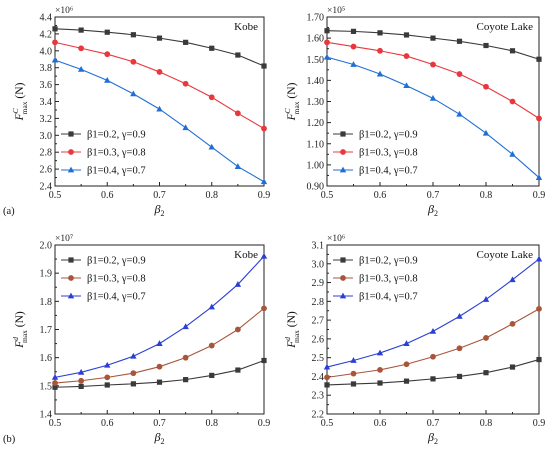  Describe the element at coordinates (316, 165) in the screenshot. I see `y-tick-label: 1.00` at that location.